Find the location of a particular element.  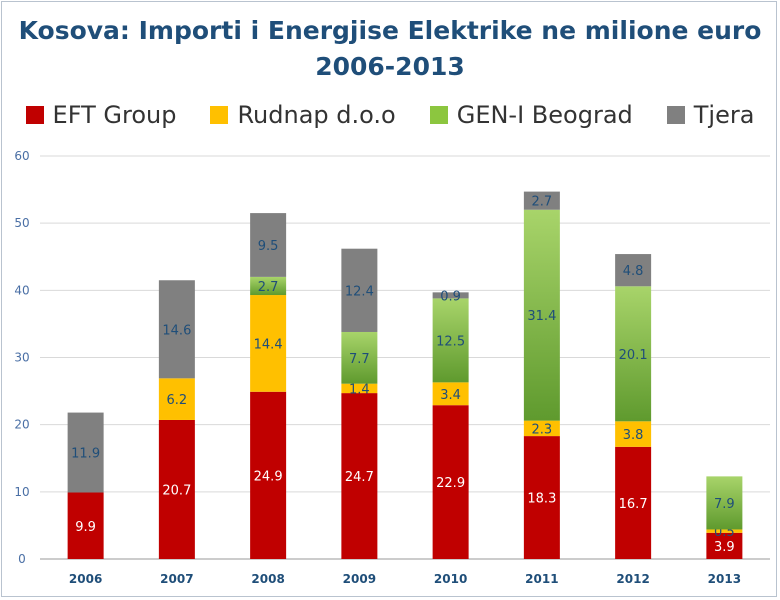

bar-eft-group-2011 is located at coordinates (541, 497).